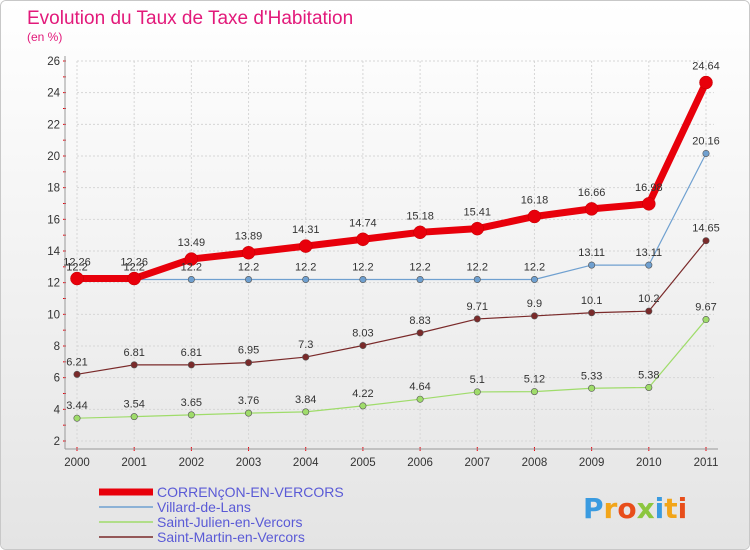 This screenshot has width=750, height=550. What do you see at coordinates (670, 508) in the screenshot?
I see `logo-letter: t` at bounding box center [670, 508].